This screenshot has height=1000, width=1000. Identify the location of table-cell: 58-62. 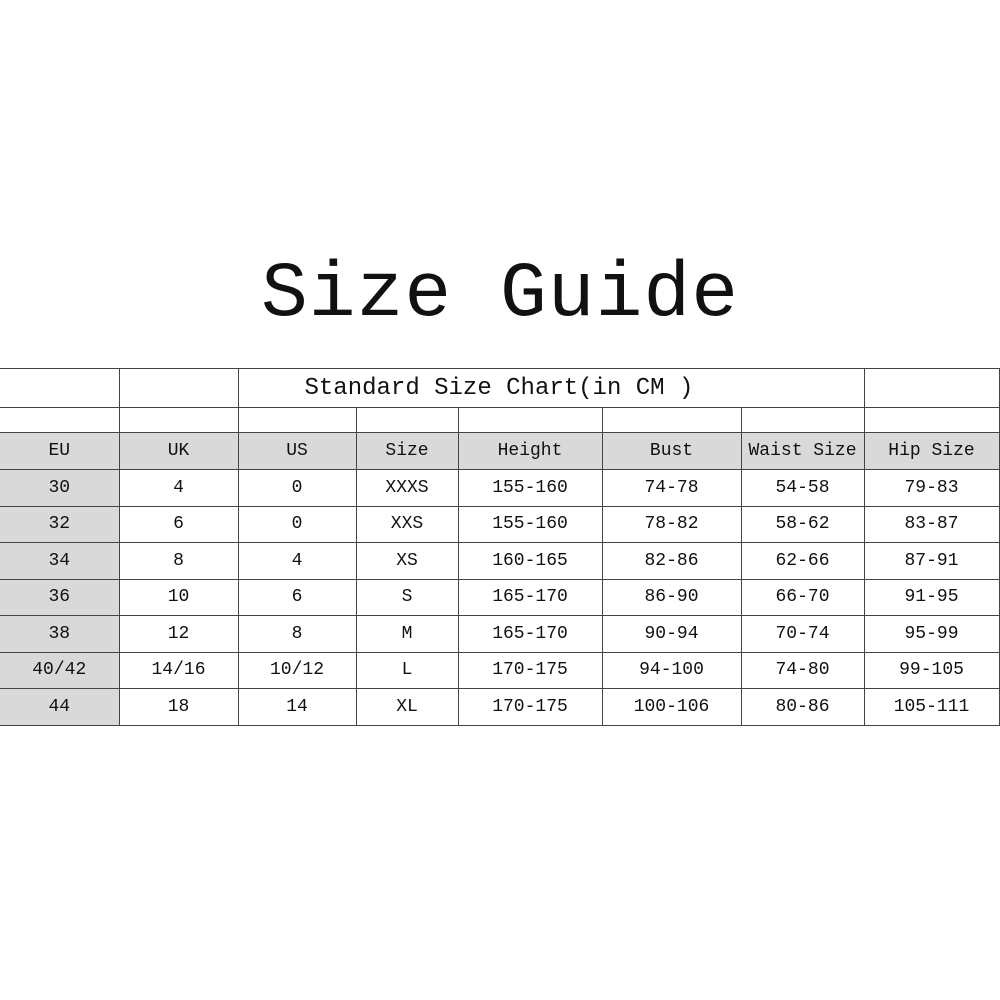
(802, 524).